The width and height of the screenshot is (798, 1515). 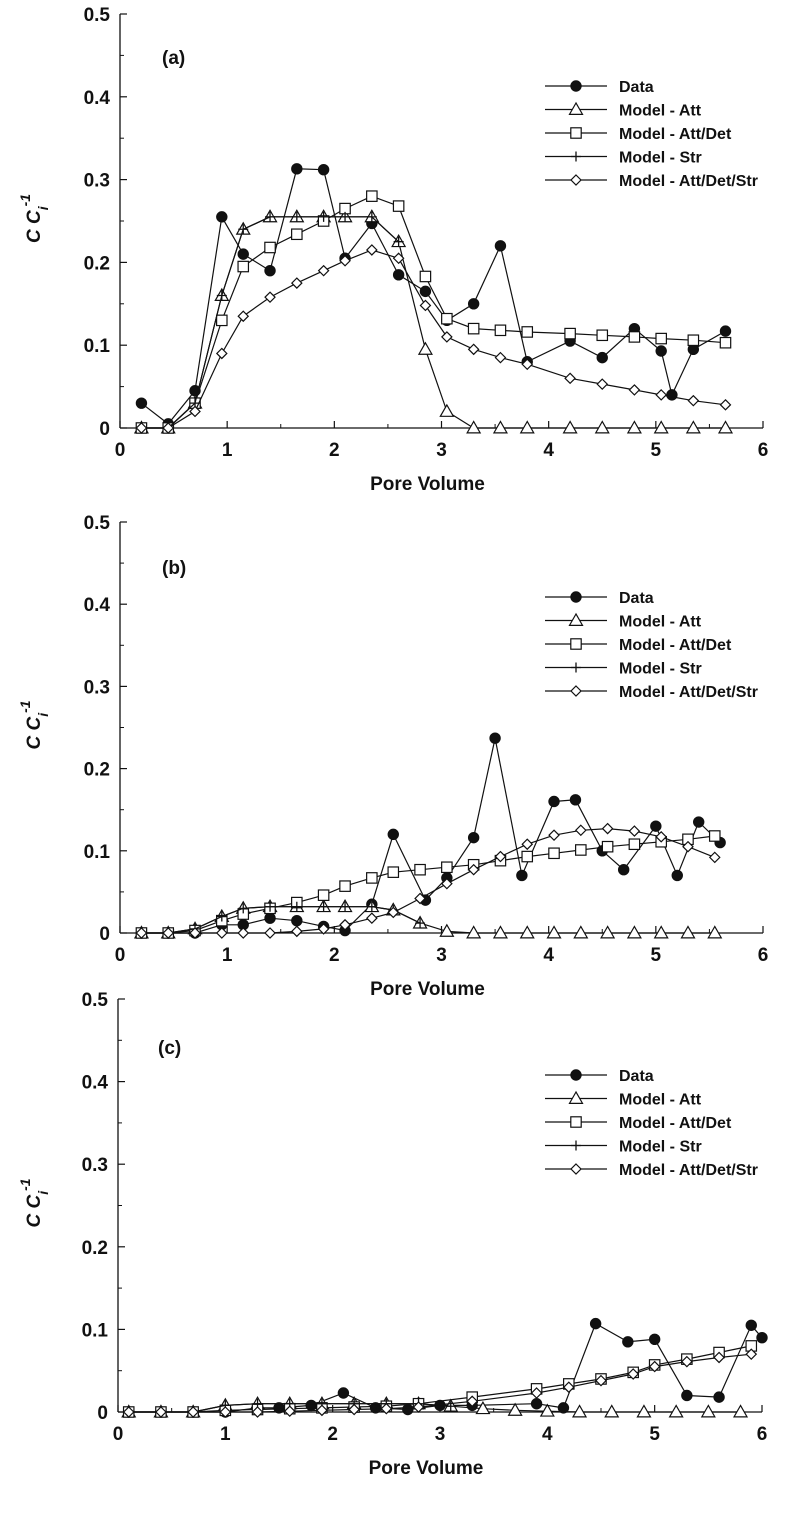 I want to click on y-tick-label: 0.1, so click(x=97, y=852).